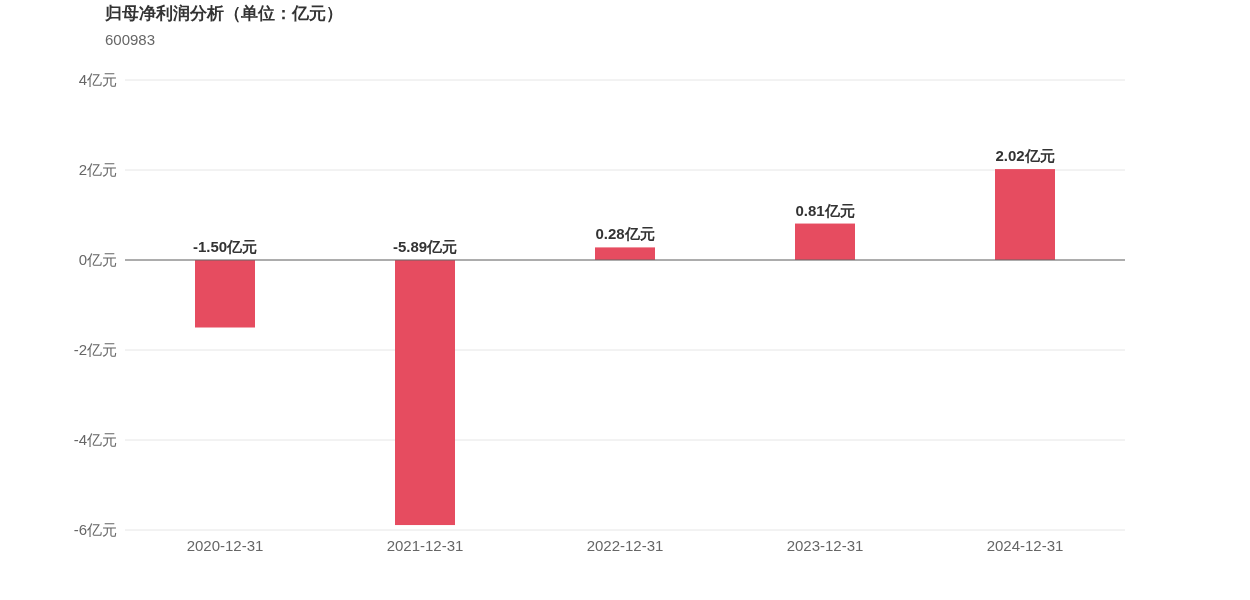  What do you see at coordinates (425, 246) in the screenshot?
I see `data-label: -5.89亿元` at bounding box center [425, 246].